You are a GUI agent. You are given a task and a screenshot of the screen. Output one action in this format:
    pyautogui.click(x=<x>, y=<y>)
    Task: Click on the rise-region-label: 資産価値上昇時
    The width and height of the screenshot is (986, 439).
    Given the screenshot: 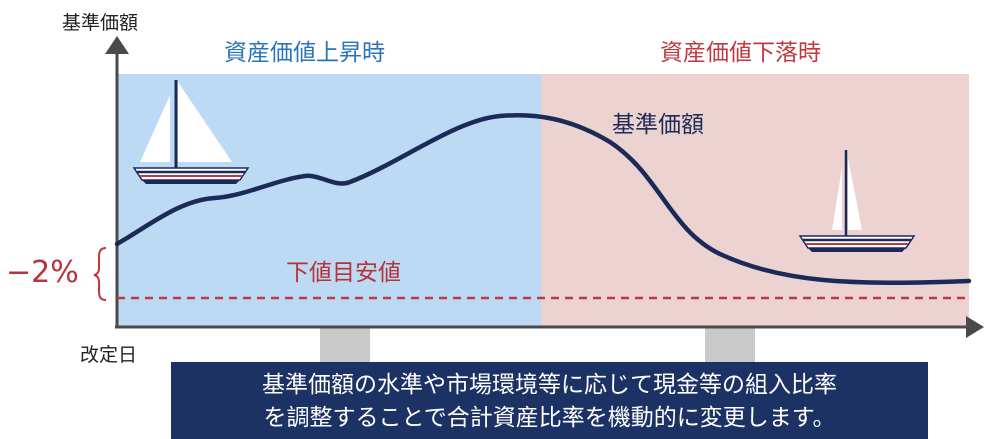 What is the action you would take?
    pyautogui.click(x=304, y=53)
    